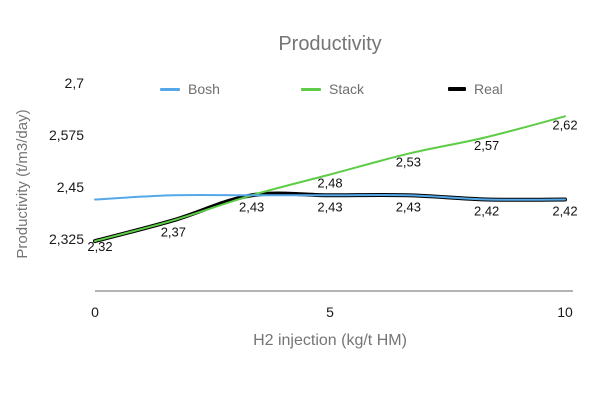 The height and width of the screenshot is (400, 600). Describe the element at coordinates (173, 231) in the screenshot. I see `point-label-real: 2,37` at that location.